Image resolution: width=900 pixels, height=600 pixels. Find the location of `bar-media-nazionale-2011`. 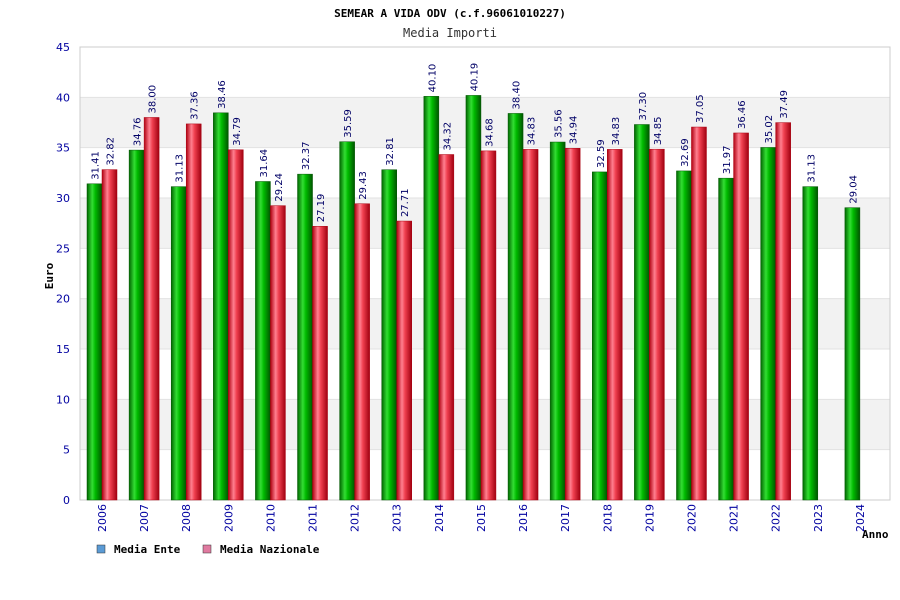

bar-media-nazionale-2011 is located at coordinates (320, 363).